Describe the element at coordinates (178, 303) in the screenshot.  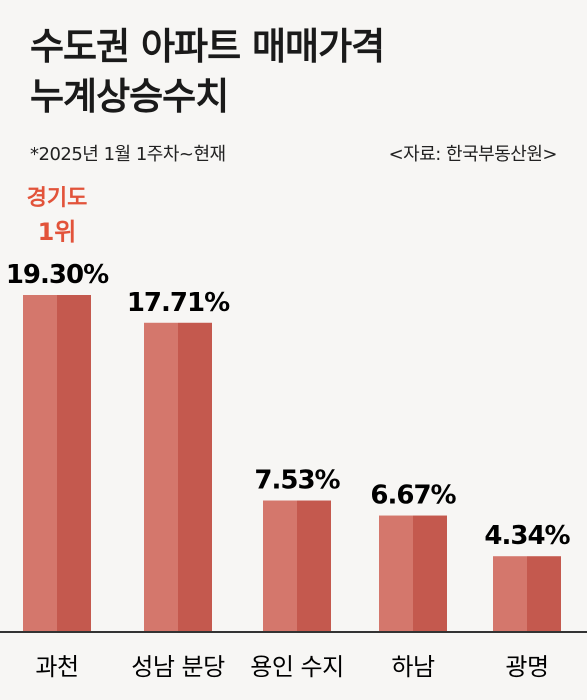
I see `value-label: 17.71%` at that location.